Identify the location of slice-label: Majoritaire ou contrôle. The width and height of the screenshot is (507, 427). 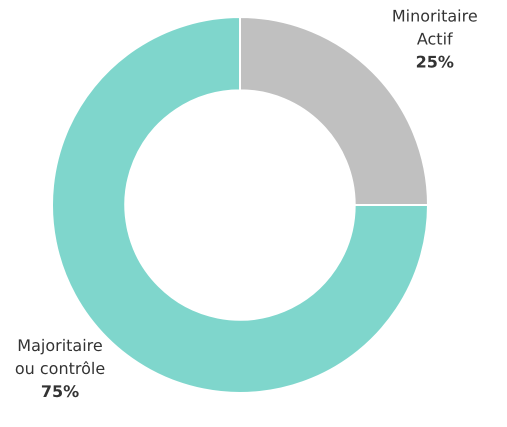
(60, 357).